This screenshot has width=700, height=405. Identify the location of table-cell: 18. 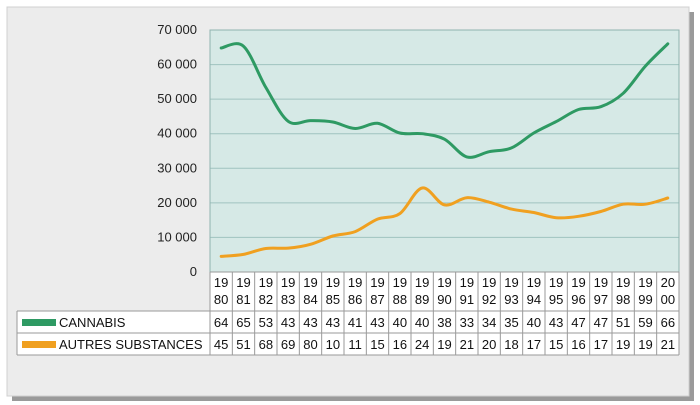
(511, 344).